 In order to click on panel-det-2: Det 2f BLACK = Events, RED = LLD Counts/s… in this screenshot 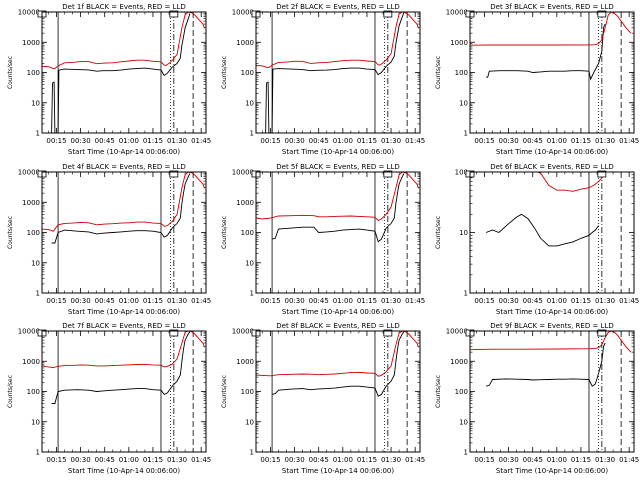, I will do `click(323, 79)`.